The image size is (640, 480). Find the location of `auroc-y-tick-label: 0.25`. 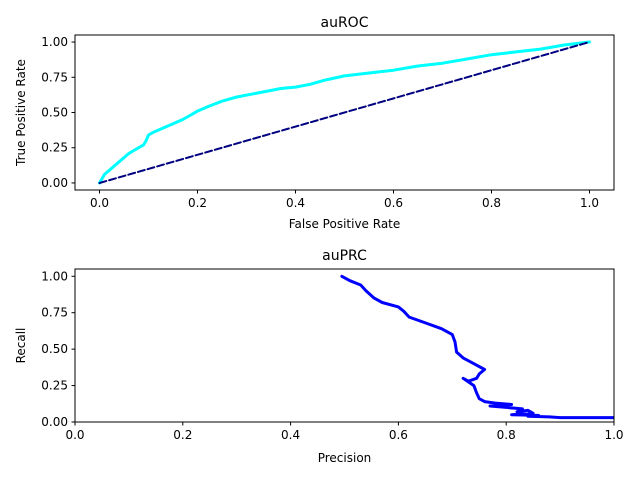

auroc-y-tick-label: 0.25 is located at coordinates (54, 148).